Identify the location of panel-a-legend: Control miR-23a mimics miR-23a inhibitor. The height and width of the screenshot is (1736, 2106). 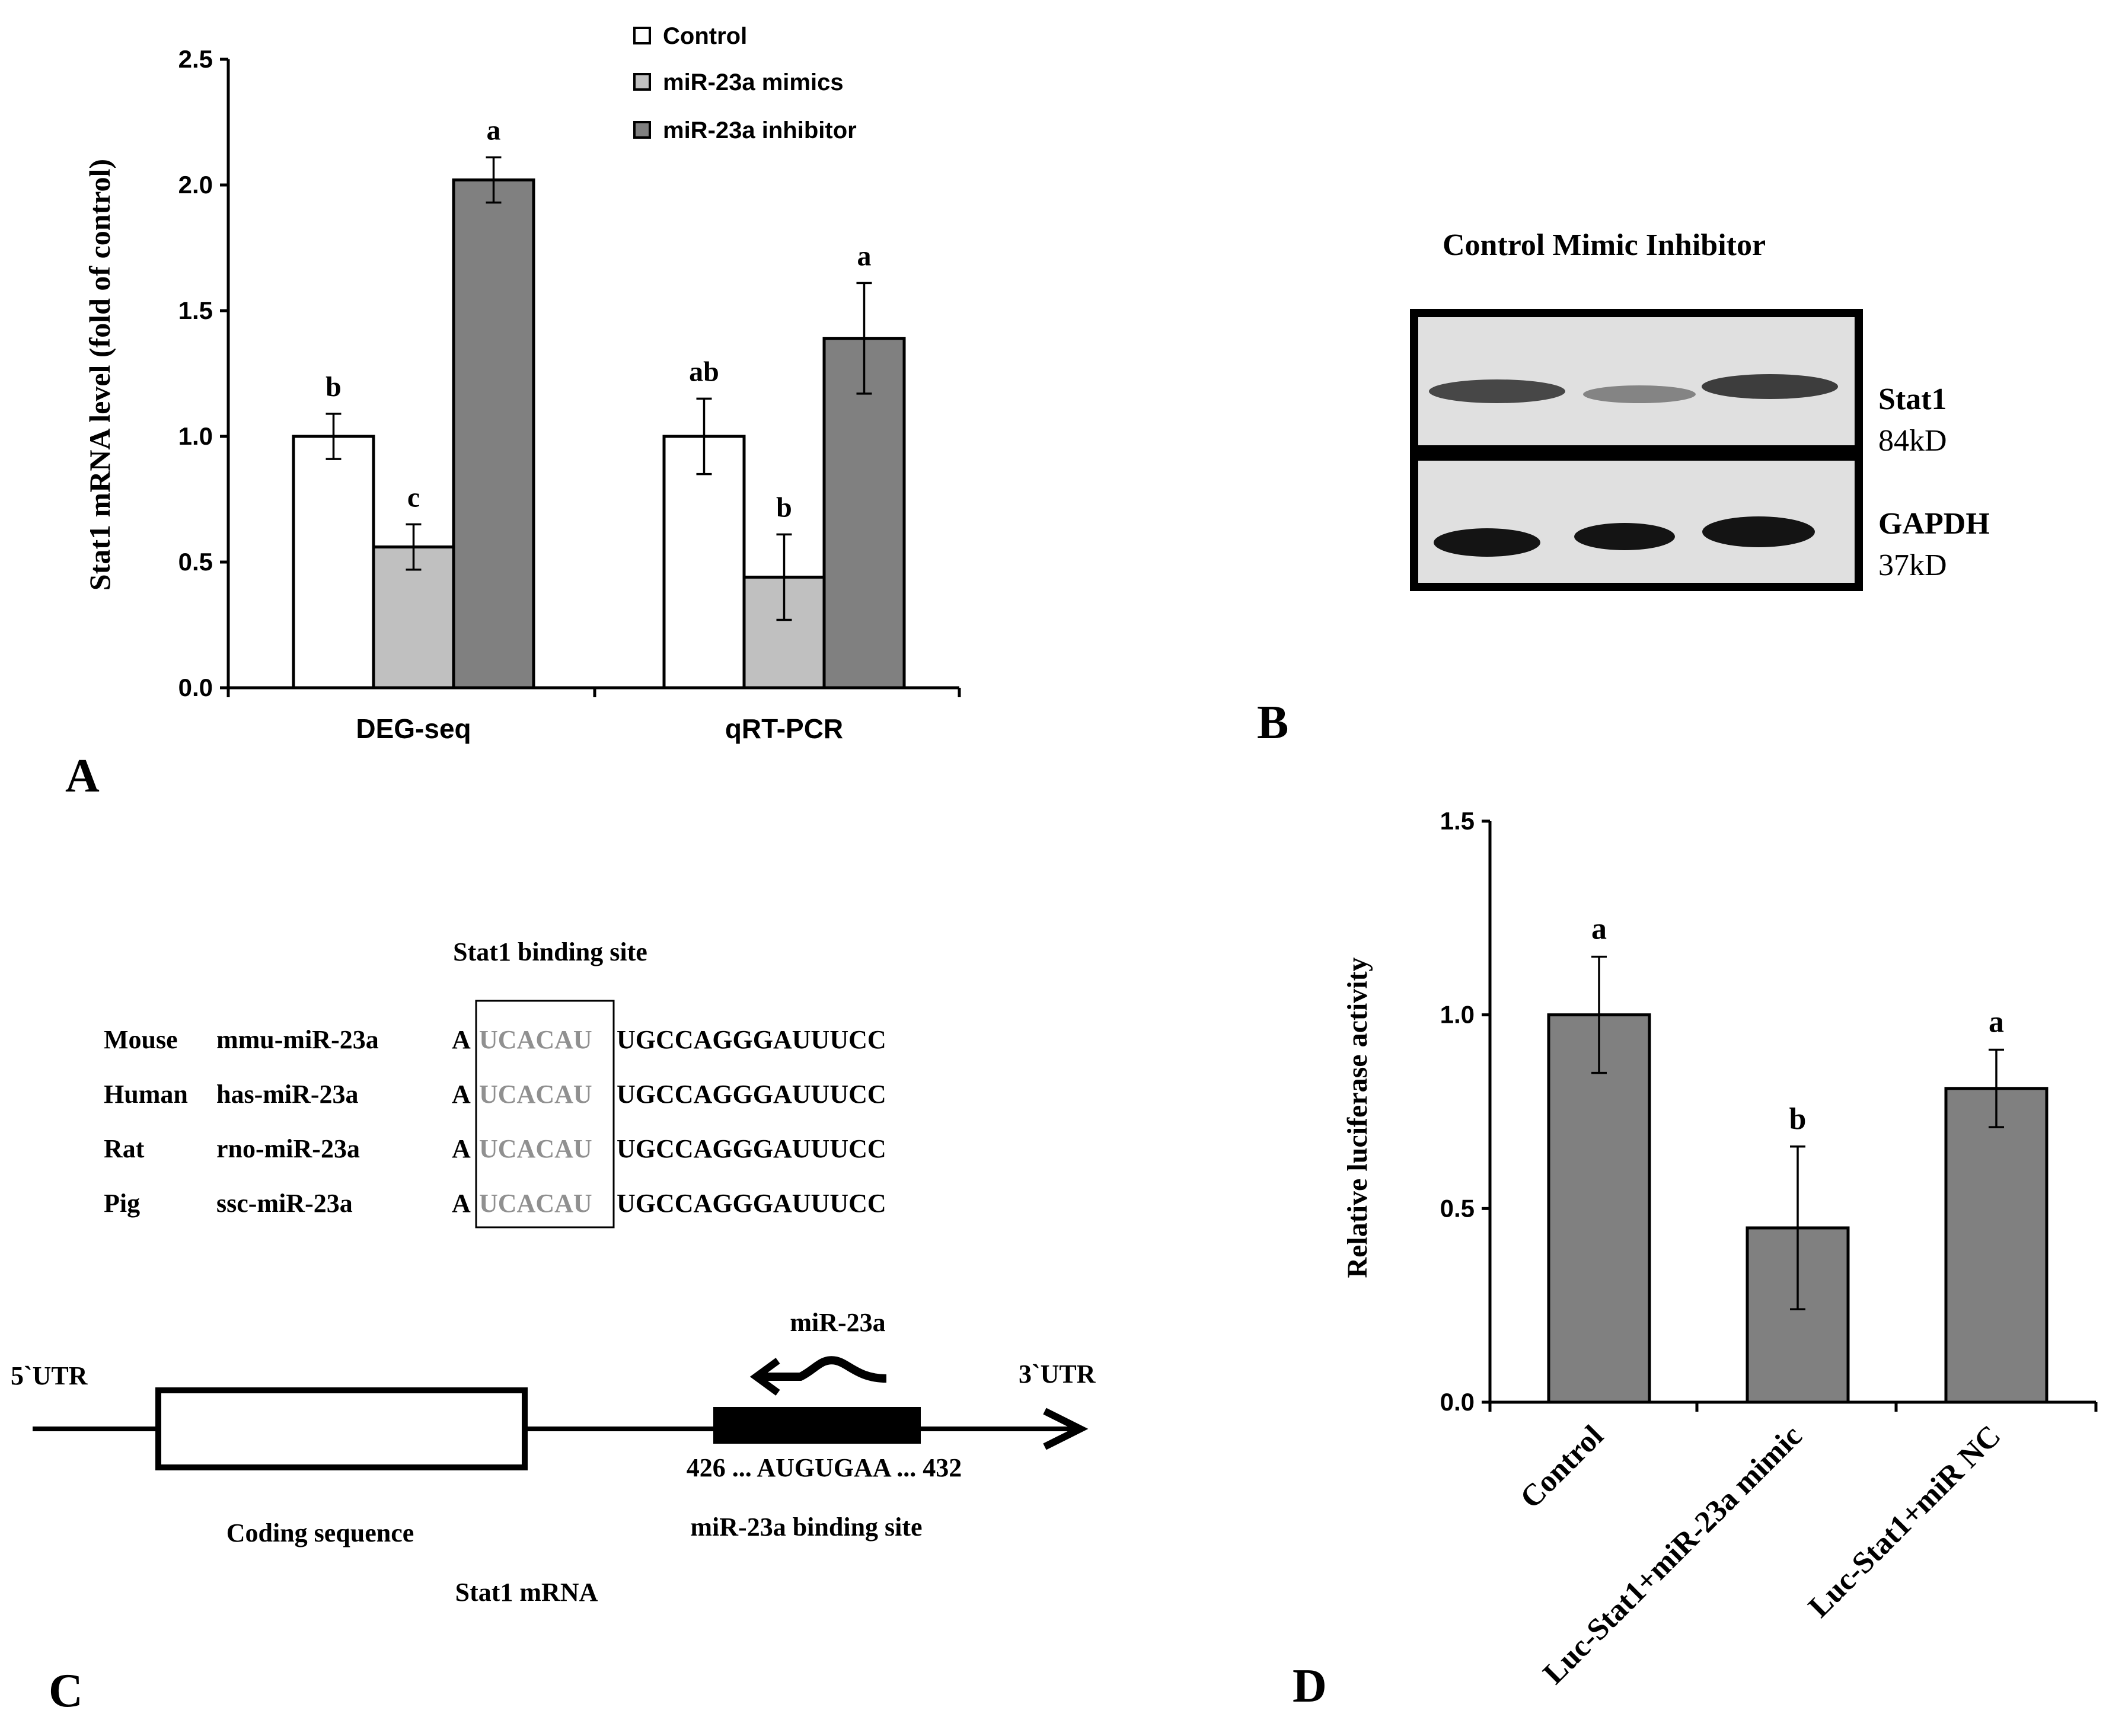
(745, 83).